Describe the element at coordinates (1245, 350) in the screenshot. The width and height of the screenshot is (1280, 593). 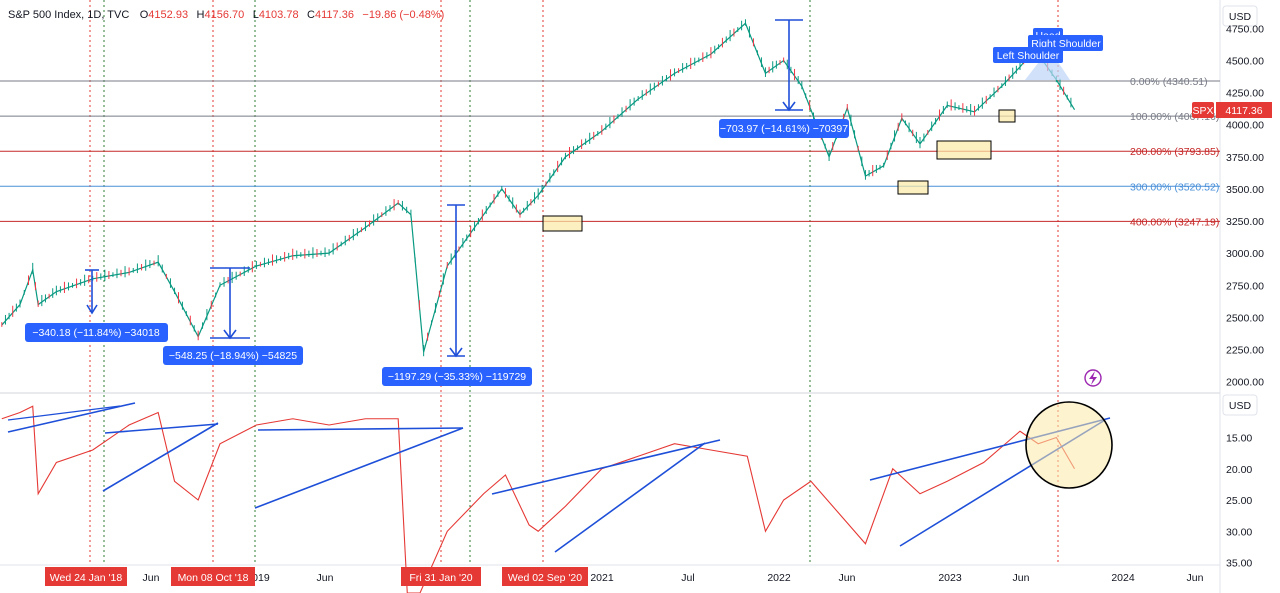
I see `price-tick-label: 2250.00` at that location.